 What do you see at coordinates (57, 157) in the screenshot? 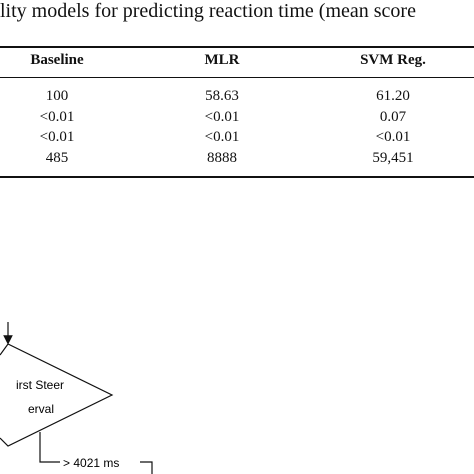
I see `table-cell: 485` at bounding box center [57, 157].